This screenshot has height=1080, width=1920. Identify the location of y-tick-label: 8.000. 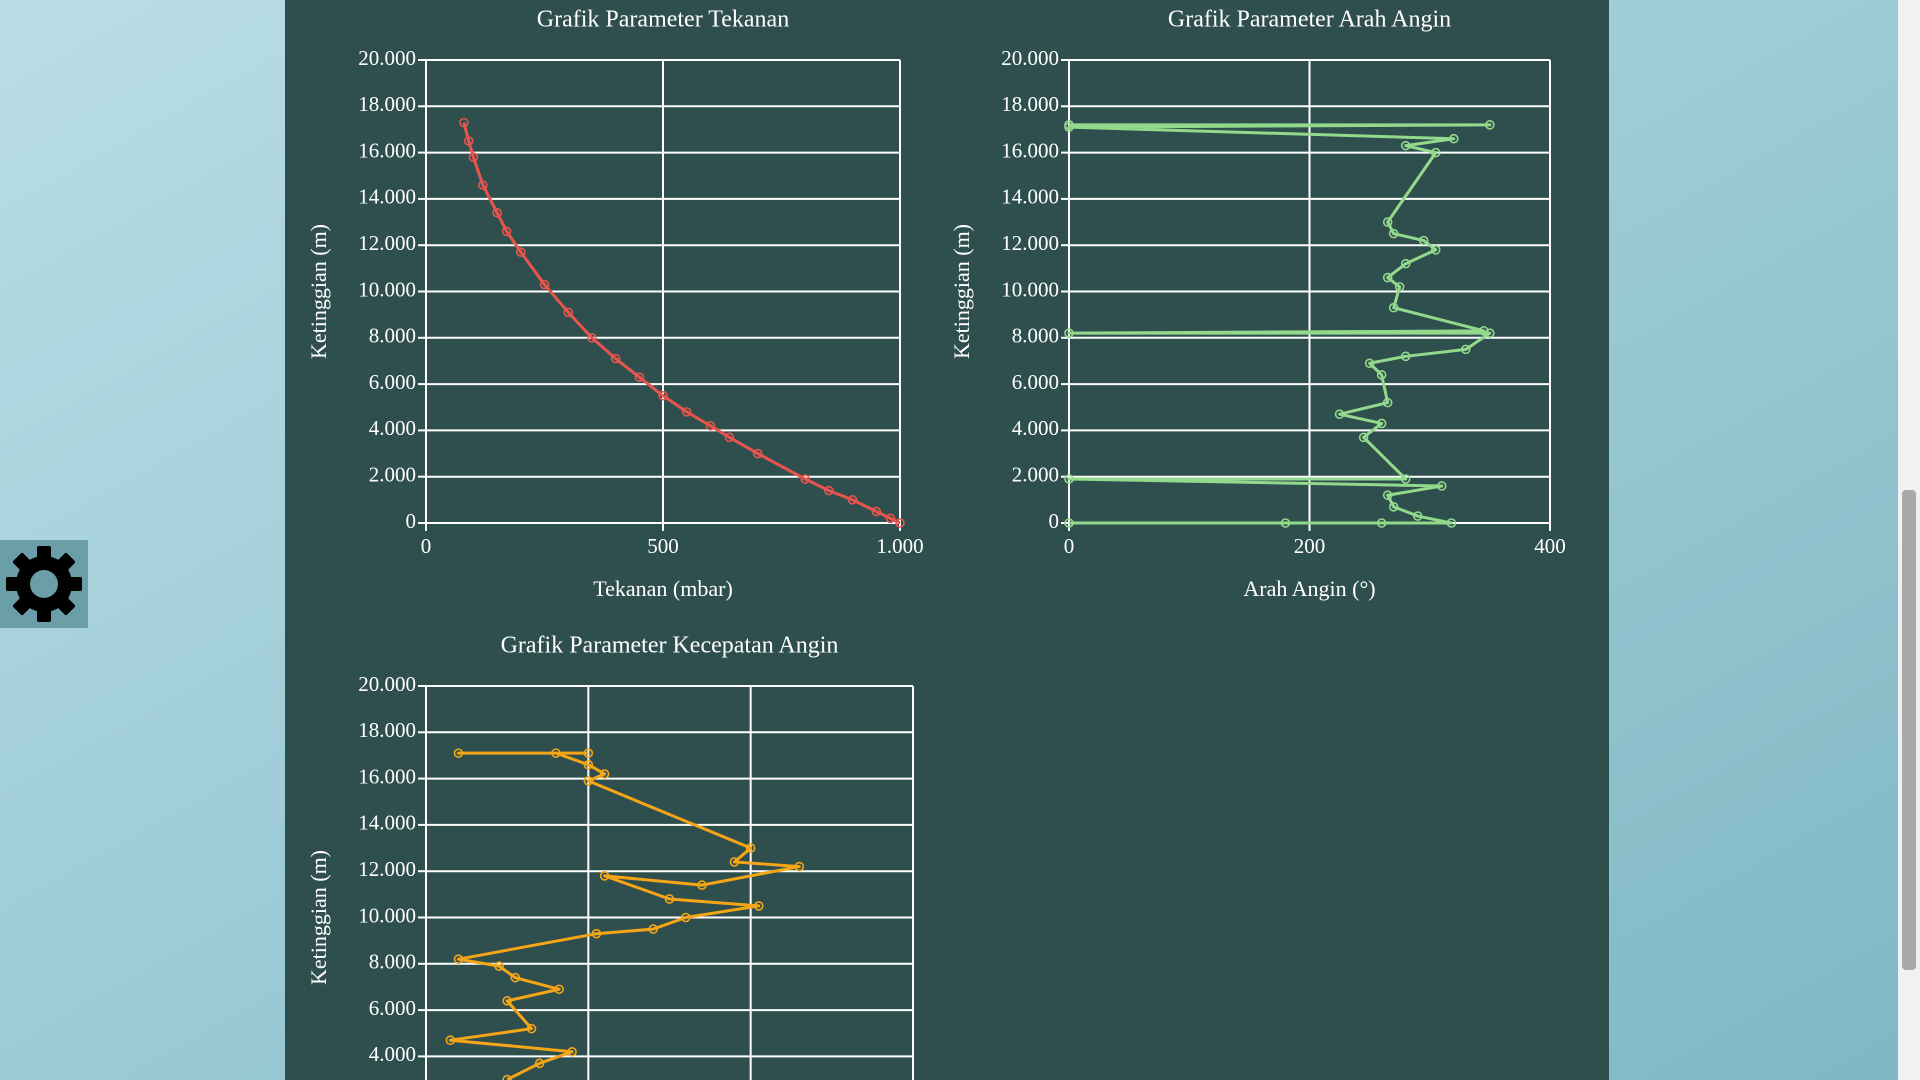
(392, 962).